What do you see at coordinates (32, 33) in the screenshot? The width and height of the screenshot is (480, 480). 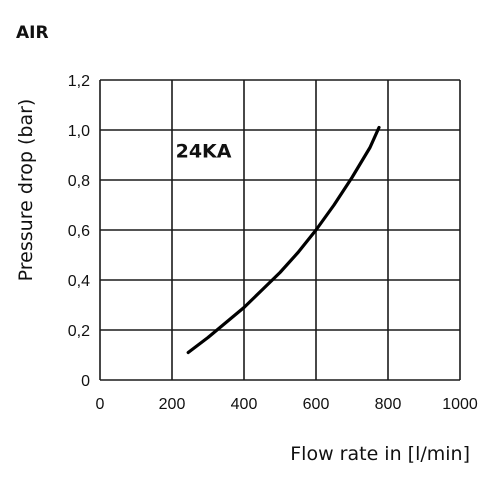 I see `chart-heading: AIR` at bounding box center [32, 33].